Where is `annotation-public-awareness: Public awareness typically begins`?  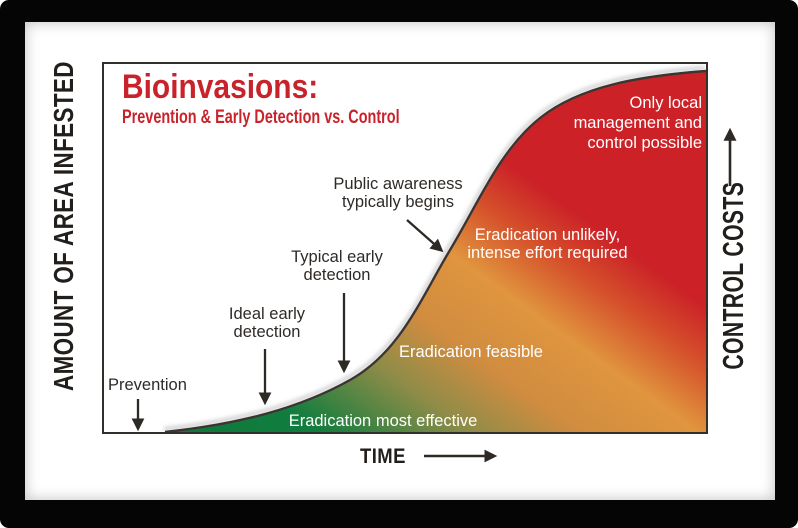 annotation-public-awareness: Public awareness typically begins is located at coordinates (398, 193).